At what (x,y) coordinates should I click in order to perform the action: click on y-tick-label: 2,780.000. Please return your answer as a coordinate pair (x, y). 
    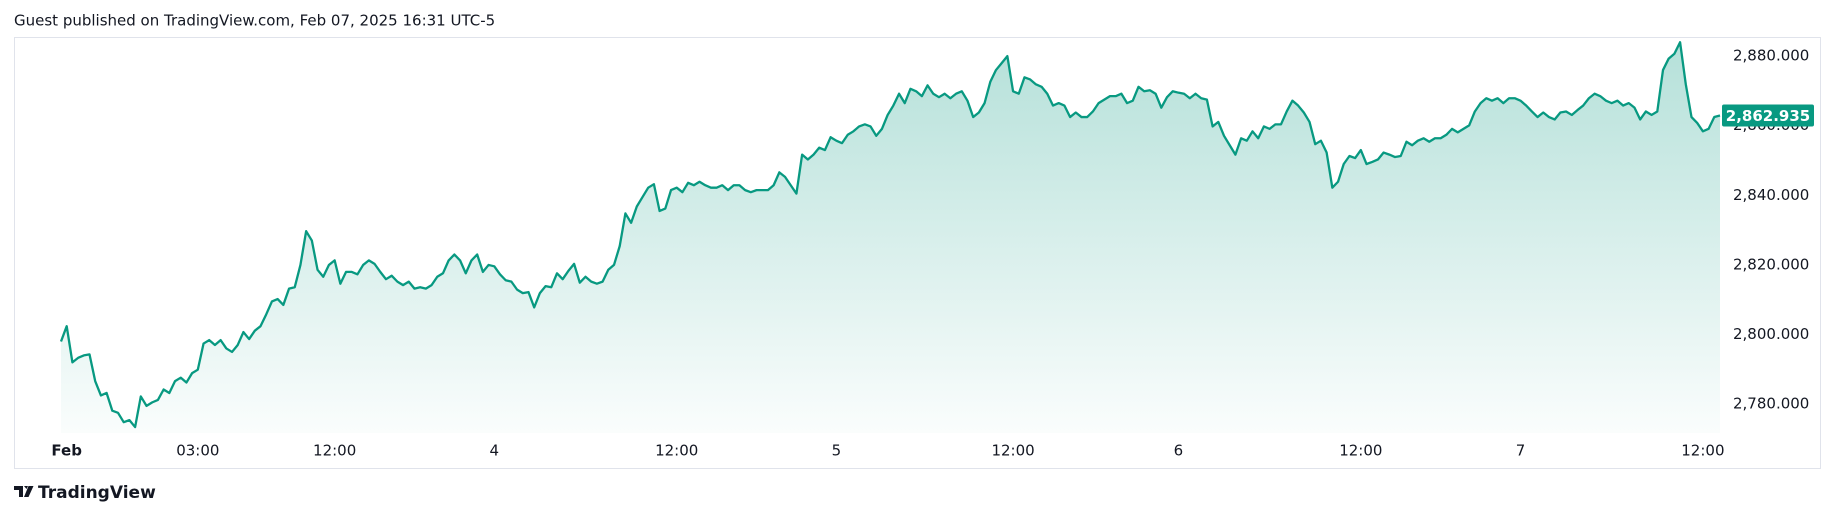
    Looking at the image, I should click on (1771, 404).